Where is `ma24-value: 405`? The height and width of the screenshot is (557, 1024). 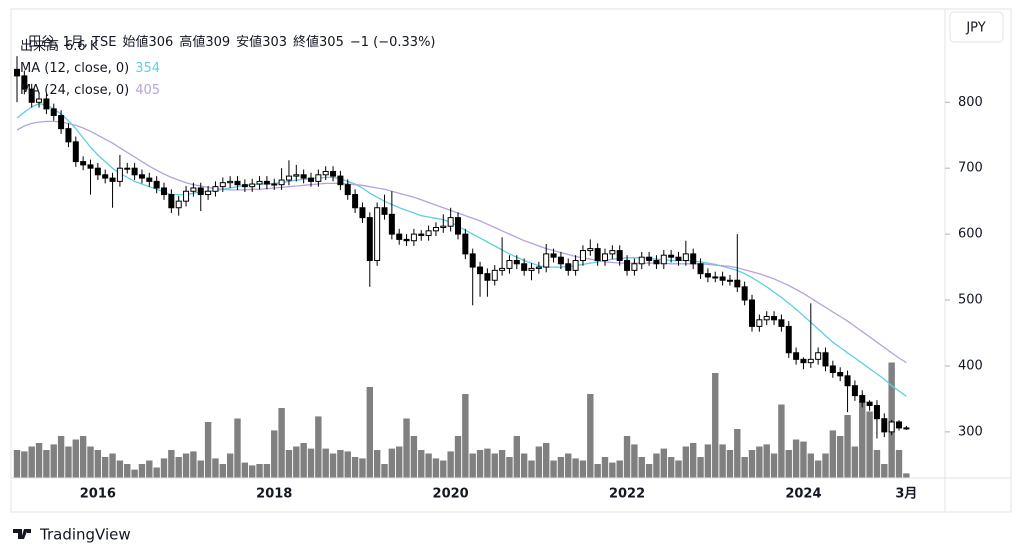 ma24-value: 405 is located at coordinates (148, 90).